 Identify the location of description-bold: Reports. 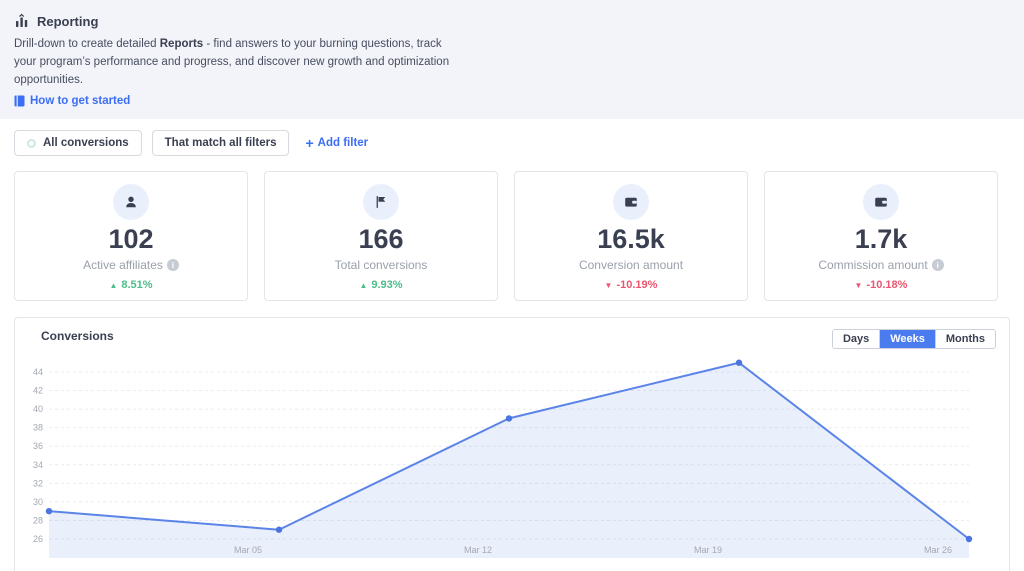
(181, 44).